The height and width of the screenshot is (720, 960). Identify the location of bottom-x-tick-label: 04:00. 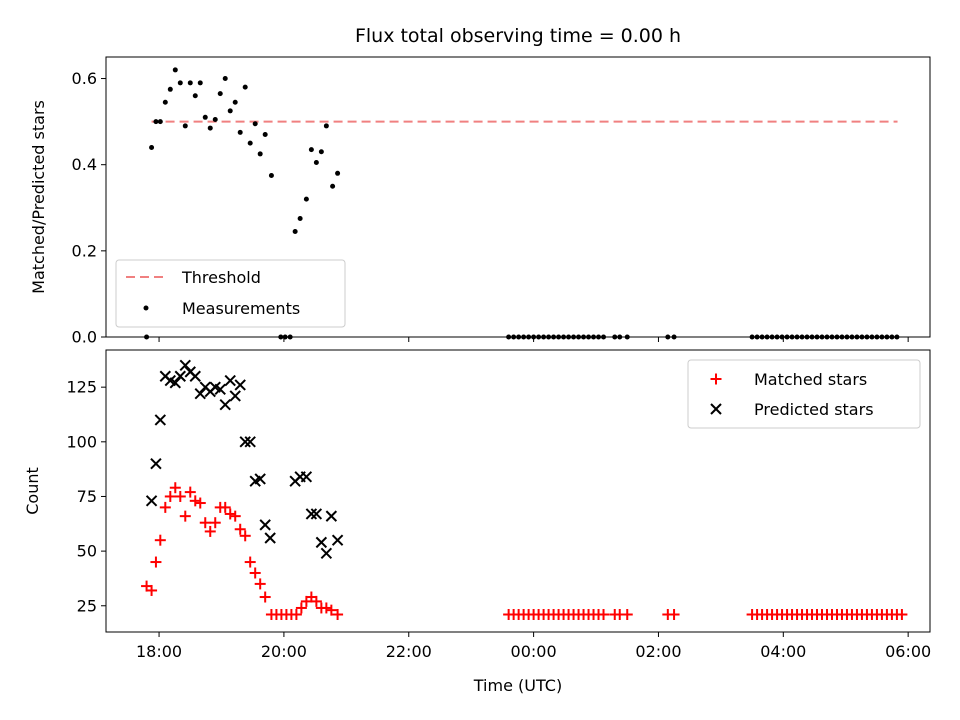
(783, 651).